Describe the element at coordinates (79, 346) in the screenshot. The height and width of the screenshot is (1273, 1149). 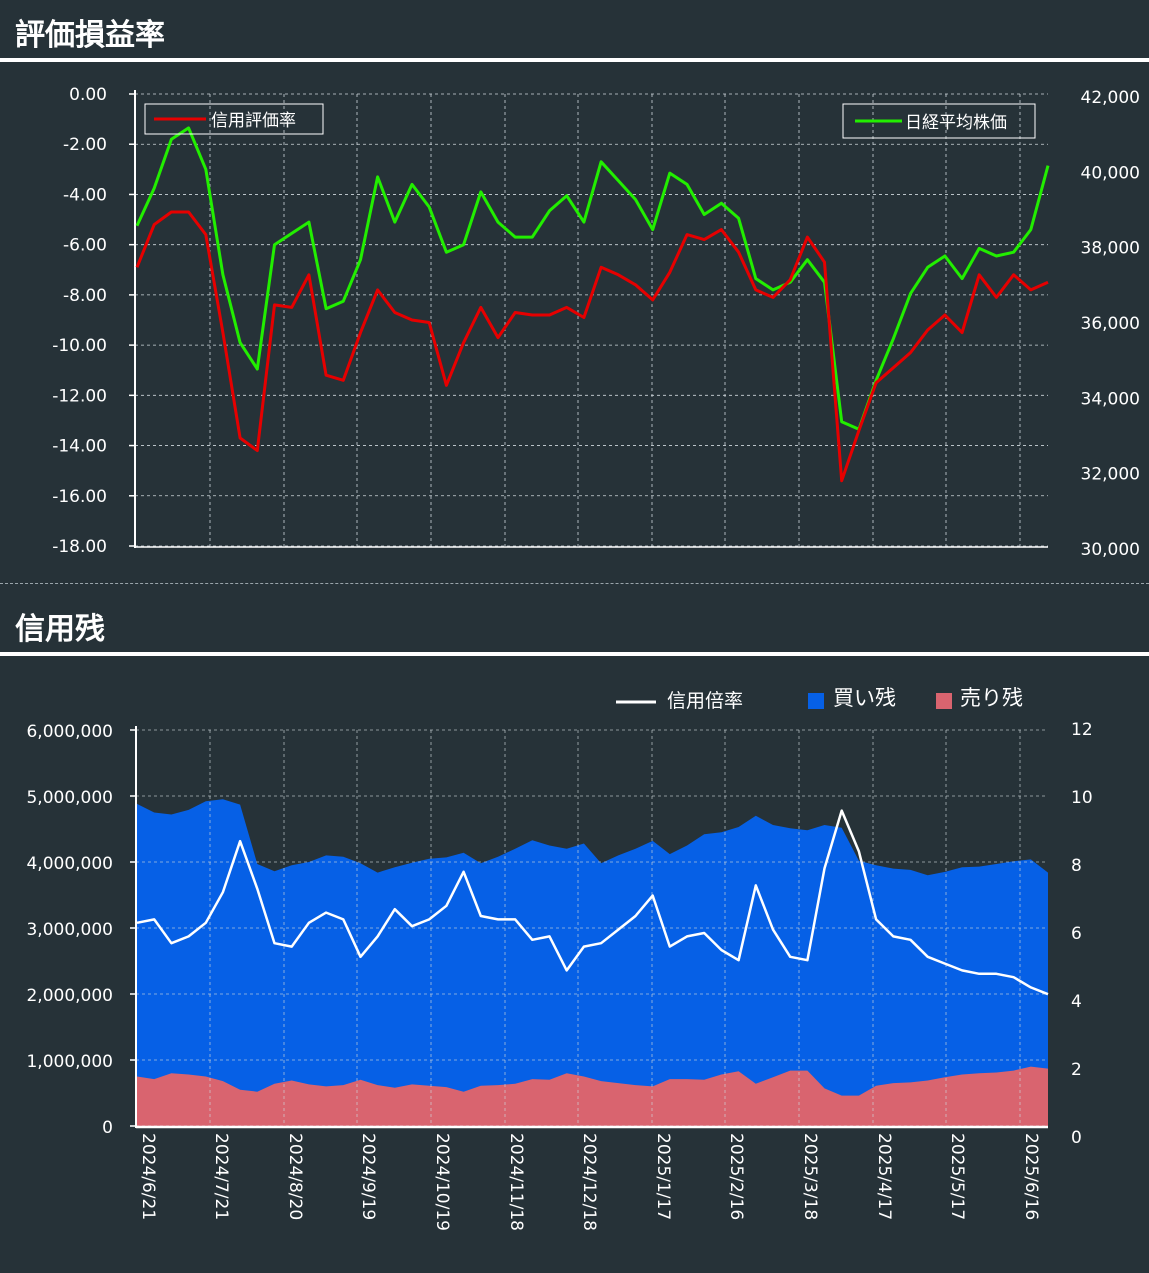
I see `profit-left-tick-label: -10.00` at that location.